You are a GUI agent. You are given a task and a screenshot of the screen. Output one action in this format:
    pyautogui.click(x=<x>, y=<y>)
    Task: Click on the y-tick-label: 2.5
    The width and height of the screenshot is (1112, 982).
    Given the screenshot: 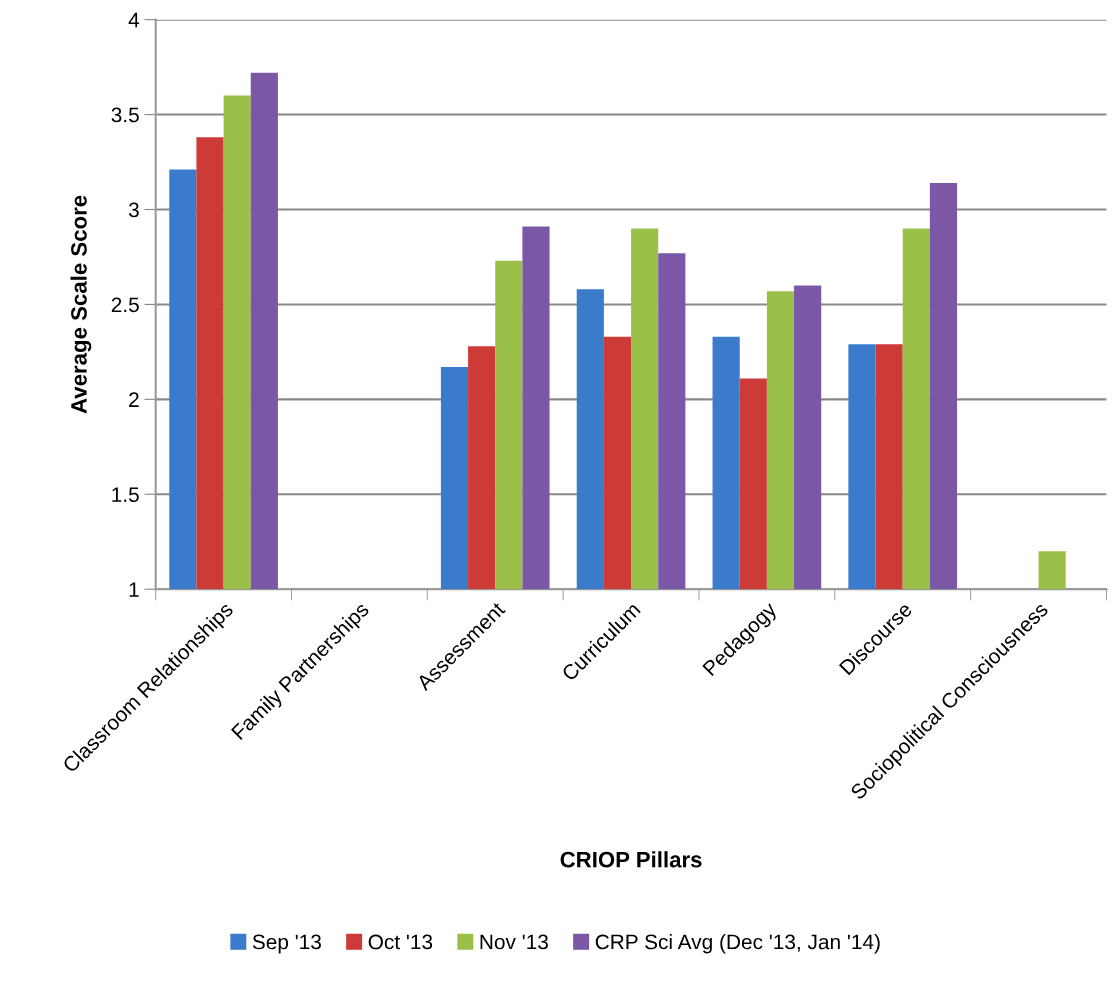 What is the action you would take?
    pyautogui.click(x=125, y=305)
    